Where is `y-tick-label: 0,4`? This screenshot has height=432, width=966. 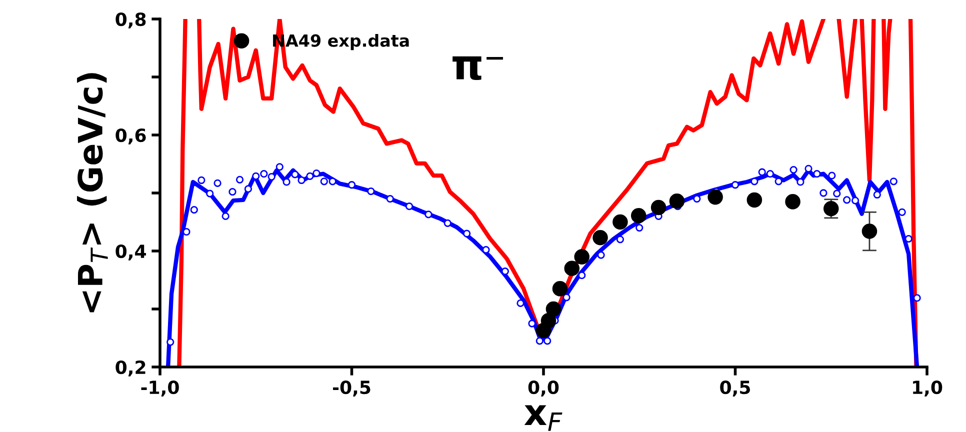
y-tick-label: 0,4 is located at coordinates (131, 252).